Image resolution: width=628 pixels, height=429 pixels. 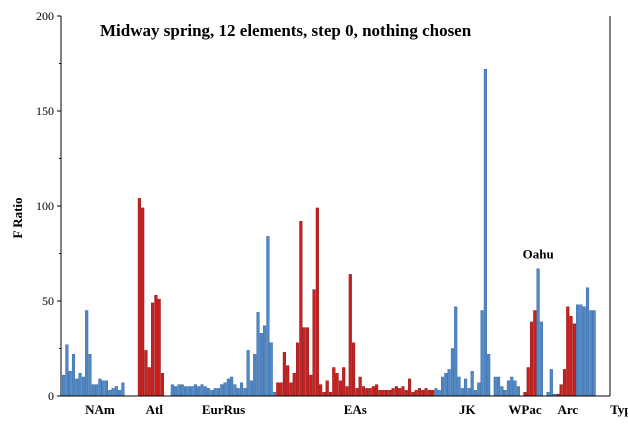 I want to click on y-tick-label: 150, so click(x=45, y=111).